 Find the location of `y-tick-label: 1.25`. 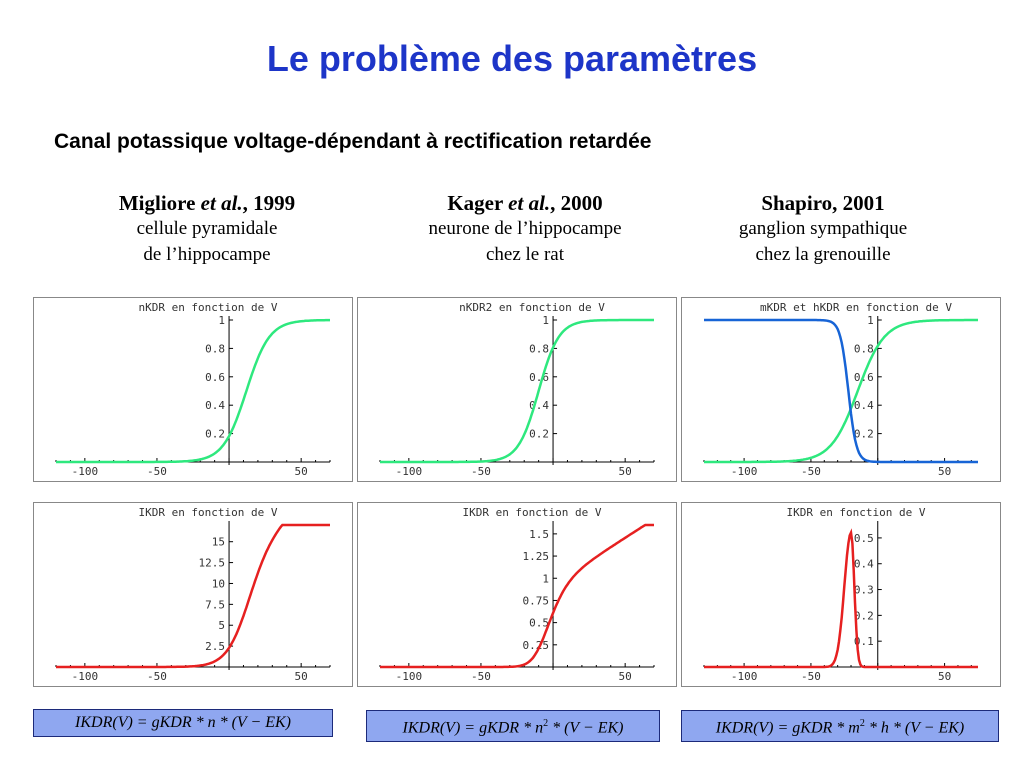

y-tick-label: 1.25 is located at coordinates (536, 556).